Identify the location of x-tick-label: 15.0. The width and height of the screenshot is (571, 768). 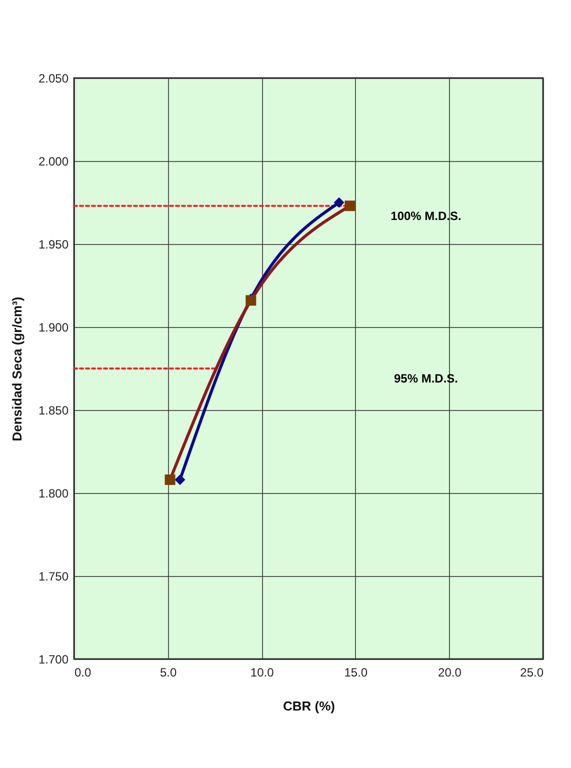
(356, 673).